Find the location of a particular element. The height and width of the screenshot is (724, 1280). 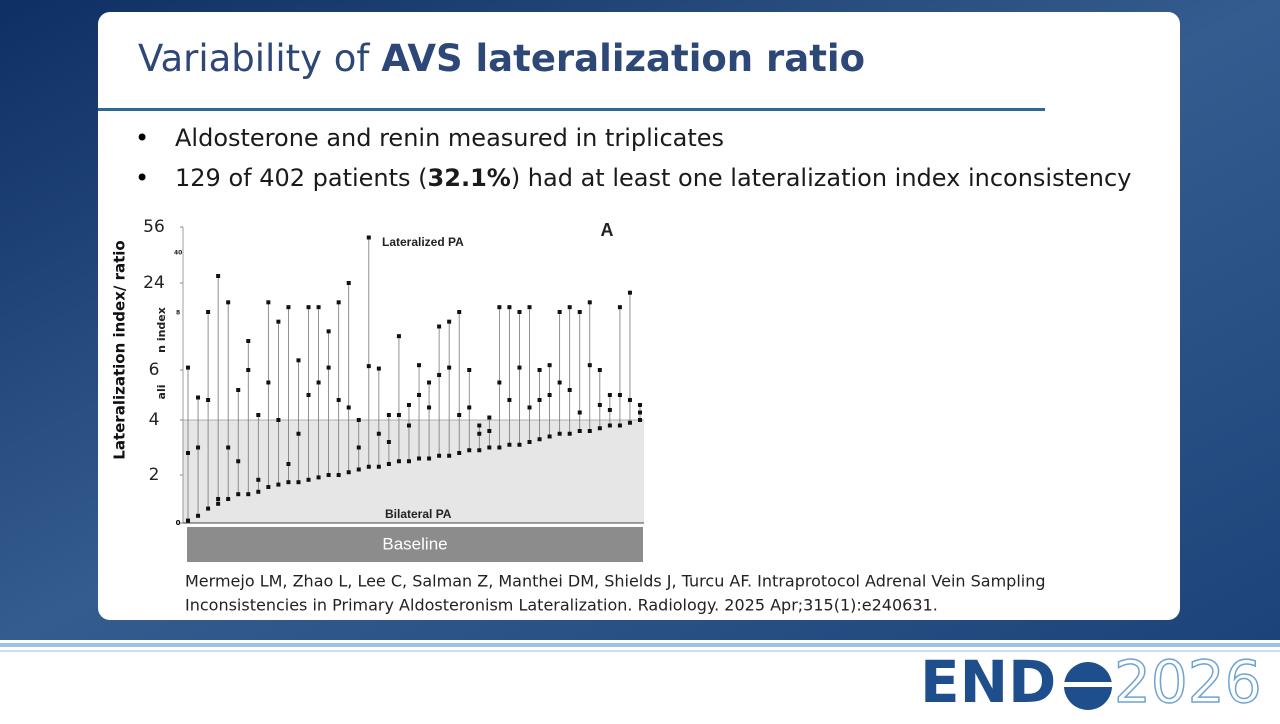

bullet-text: 129 of 402 patients ( is located at coordinates (301, 178).